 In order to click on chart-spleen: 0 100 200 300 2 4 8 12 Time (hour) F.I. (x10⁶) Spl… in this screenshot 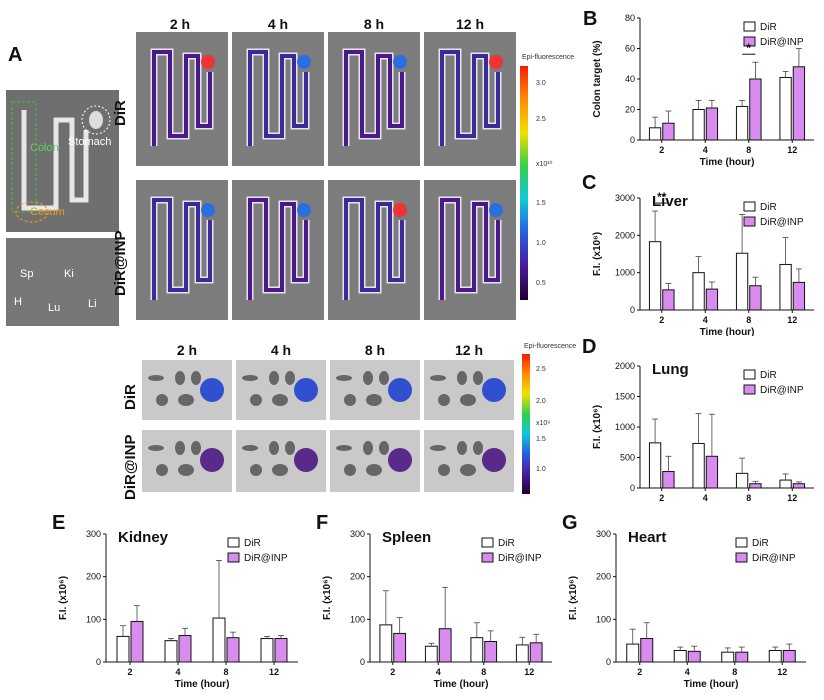, I will do `click(437, 609)`.